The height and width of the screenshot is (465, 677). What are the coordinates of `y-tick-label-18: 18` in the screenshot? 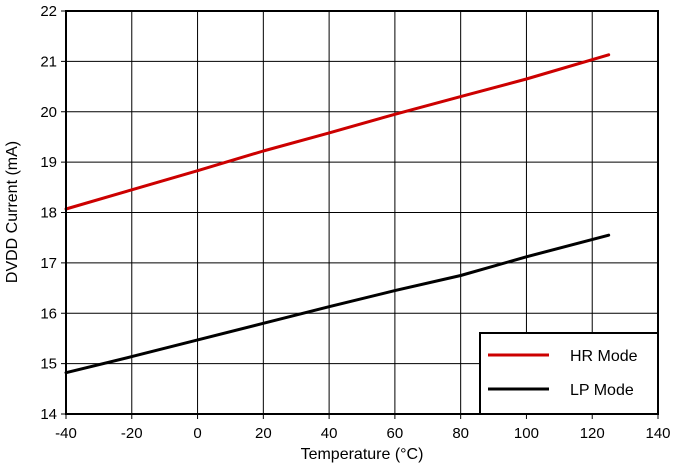 It's located at (48, 213).